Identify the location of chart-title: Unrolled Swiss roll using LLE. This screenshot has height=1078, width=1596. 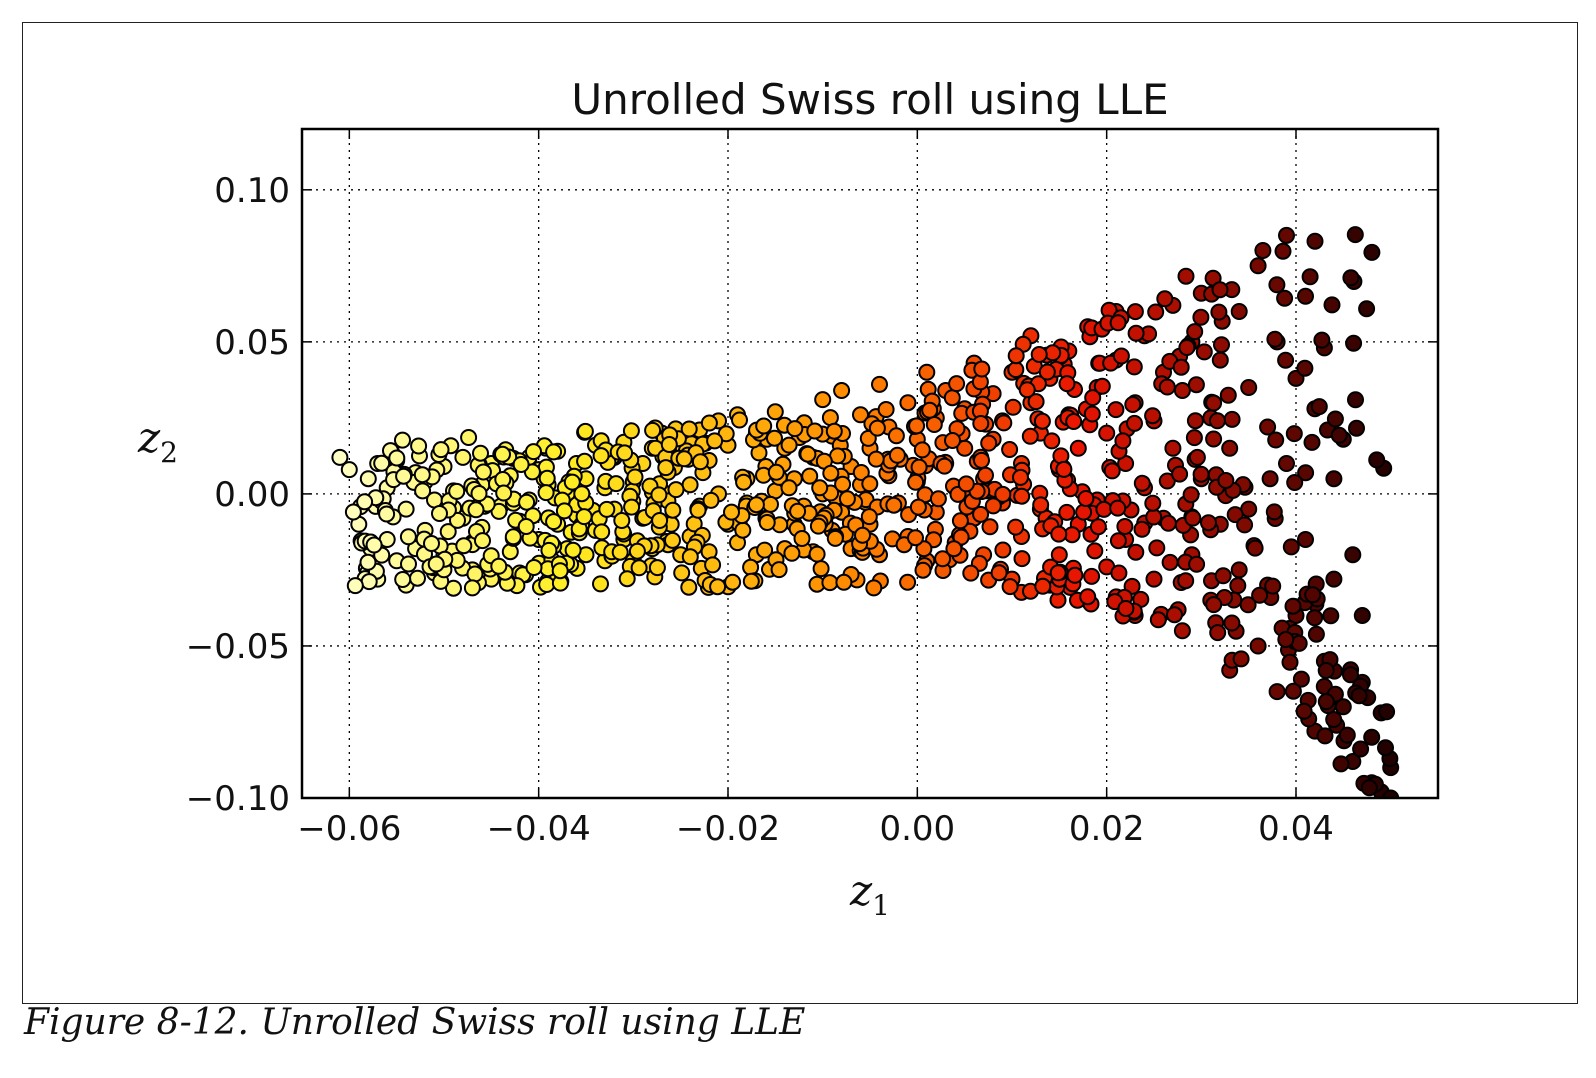
(869, 99).